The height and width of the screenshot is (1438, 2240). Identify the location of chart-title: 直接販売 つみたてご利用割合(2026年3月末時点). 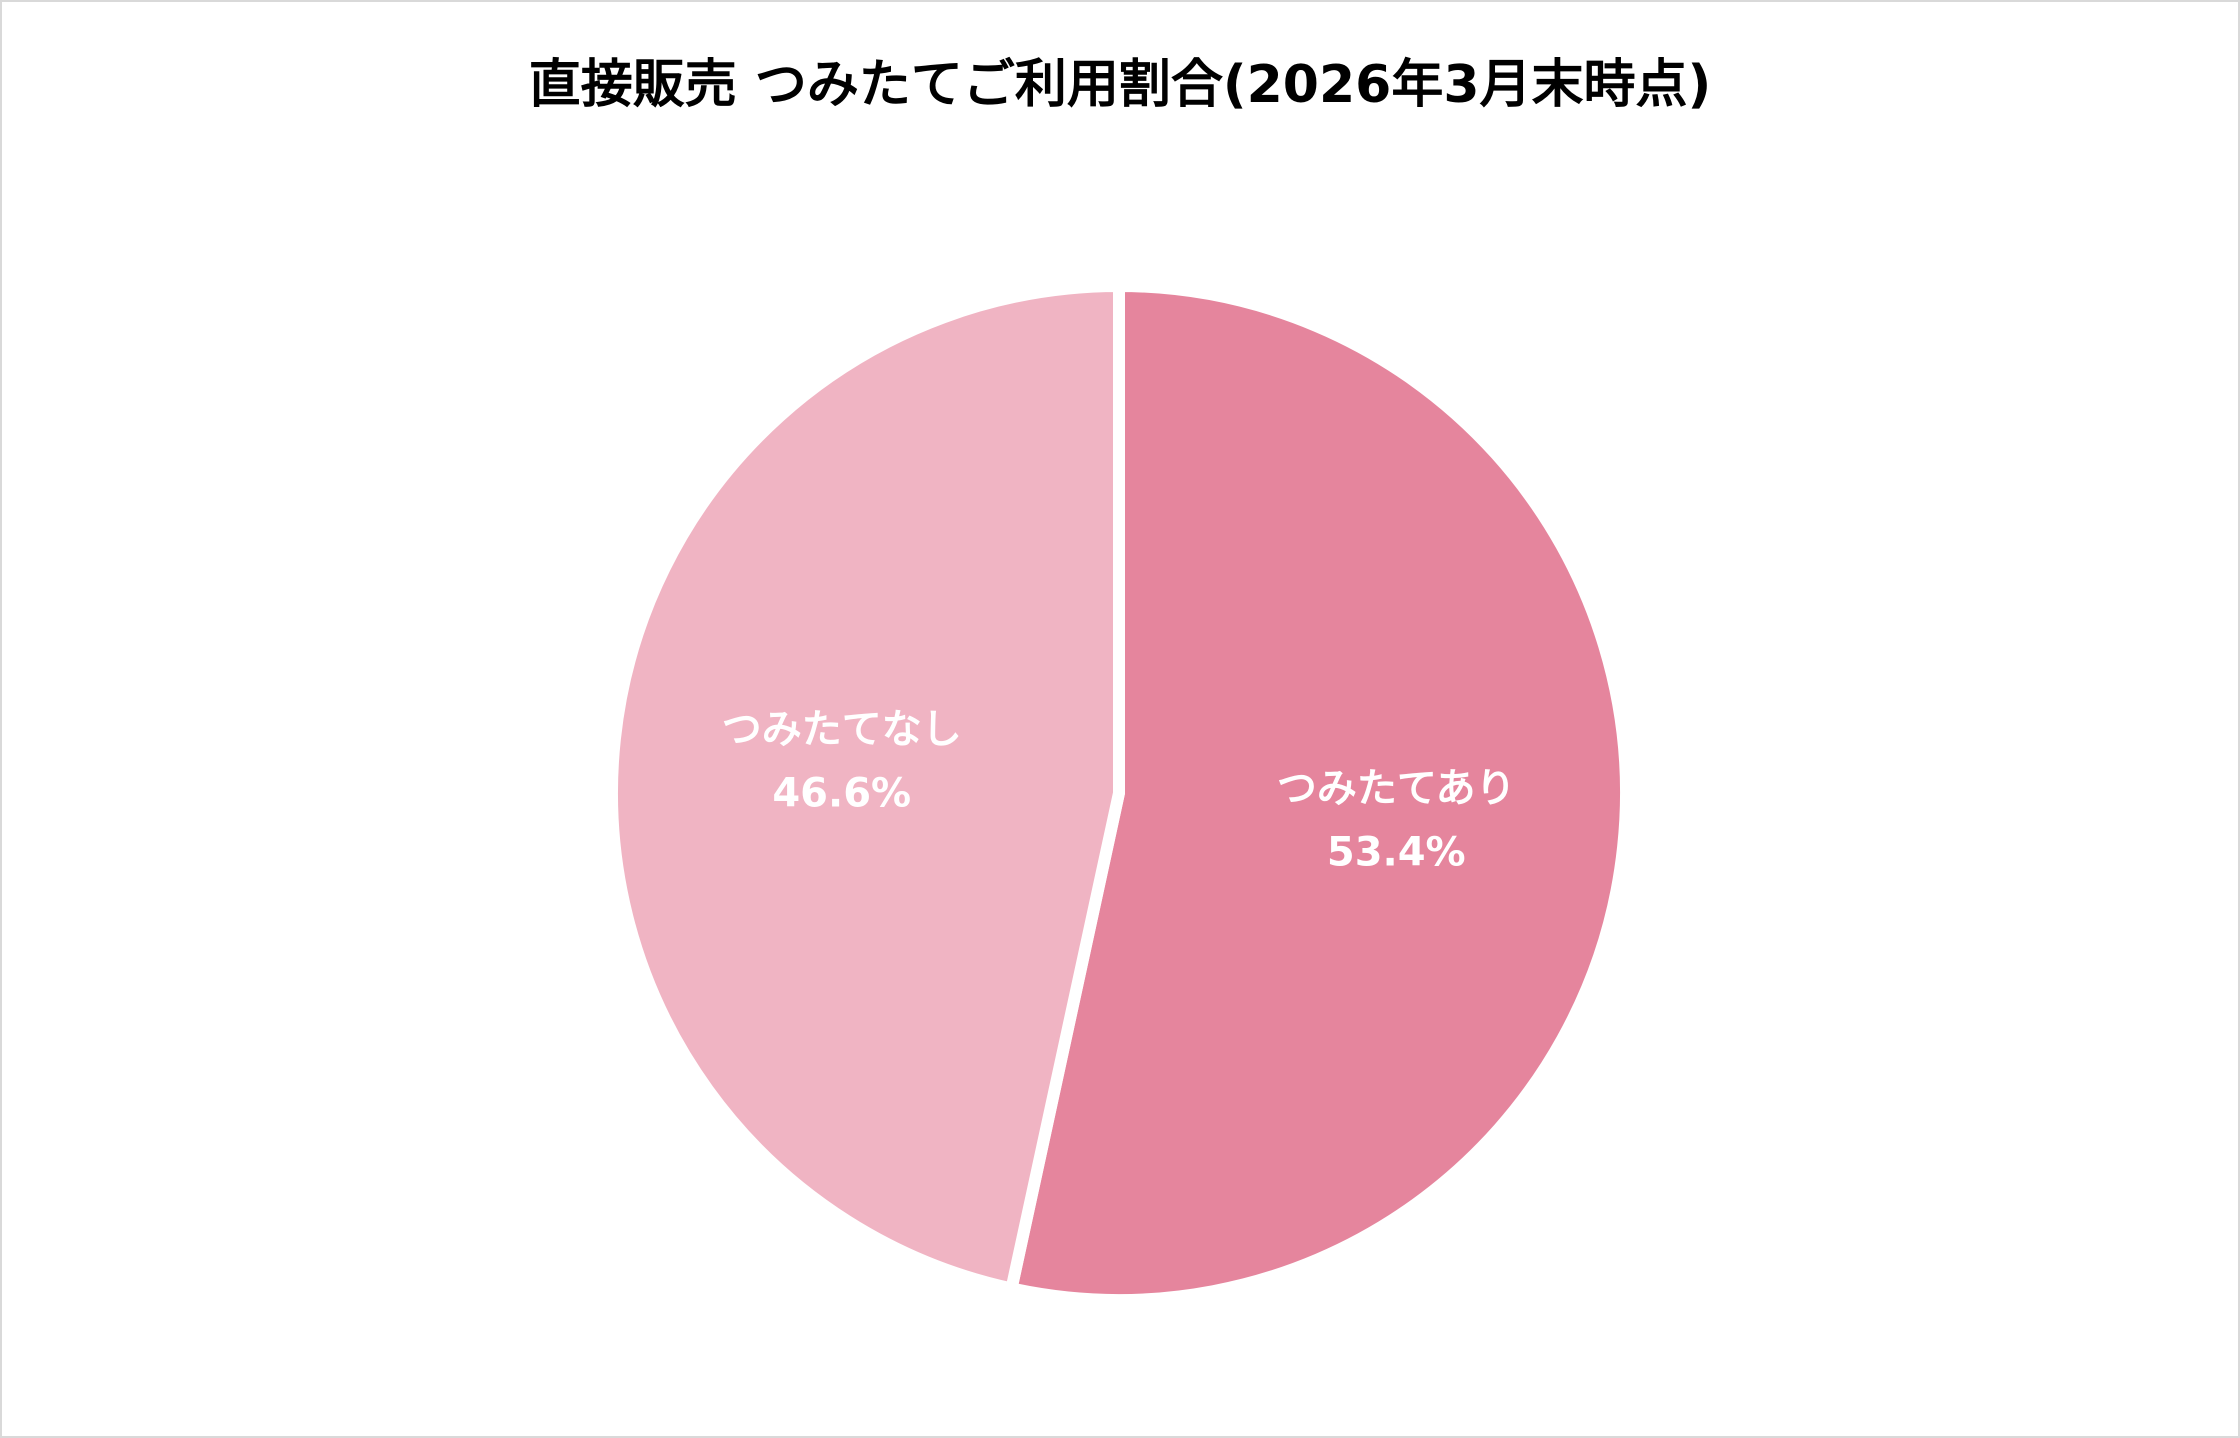
(1120, 85).